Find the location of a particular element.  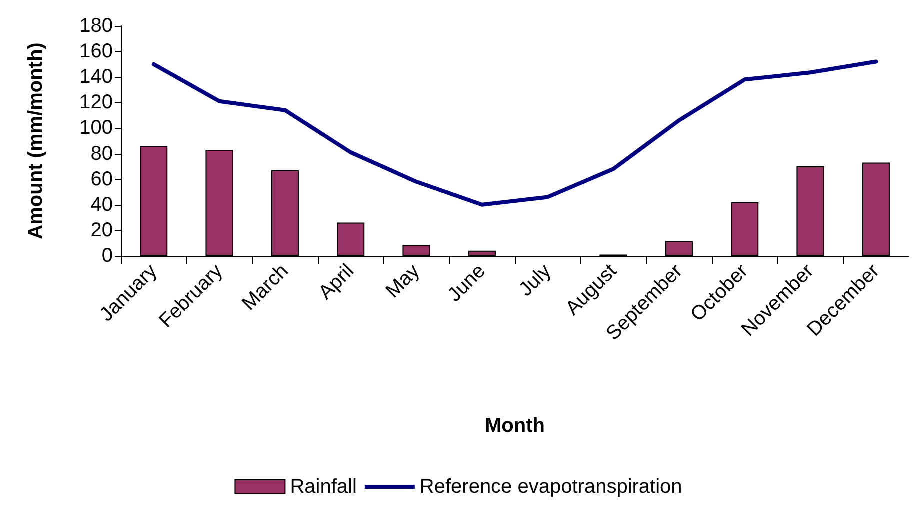

legend-label: Reference evapotranspiration is located at coordinates (551, 487).